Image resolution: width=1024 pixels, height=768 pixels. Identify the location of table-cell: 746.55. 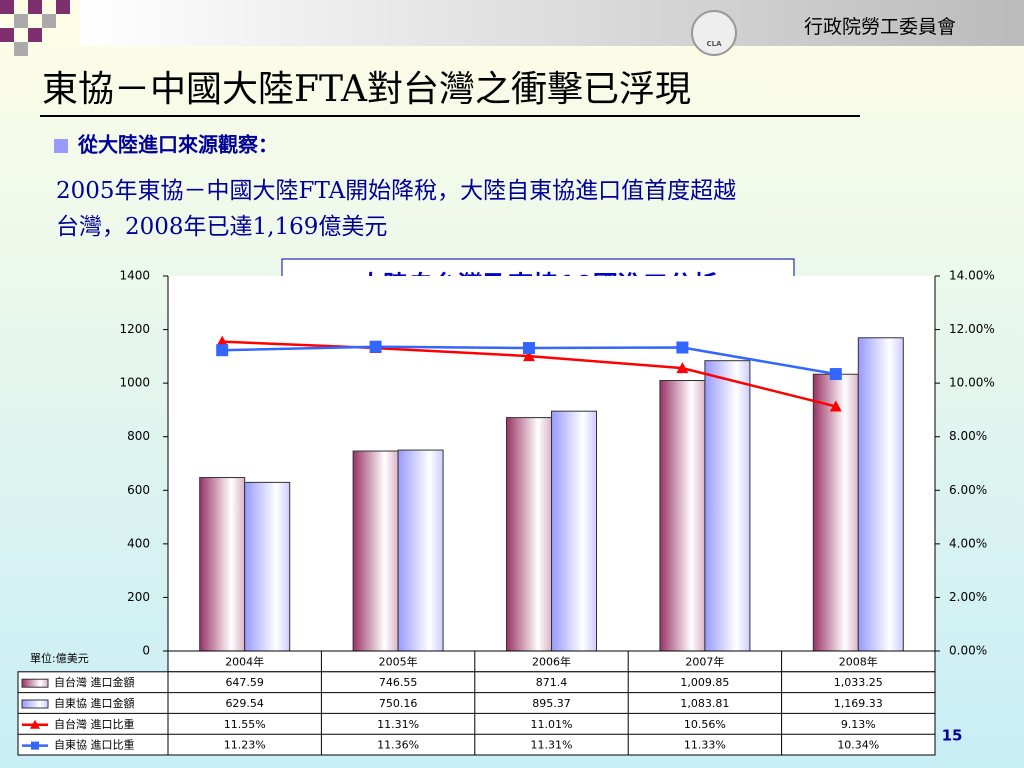
(398, 682).